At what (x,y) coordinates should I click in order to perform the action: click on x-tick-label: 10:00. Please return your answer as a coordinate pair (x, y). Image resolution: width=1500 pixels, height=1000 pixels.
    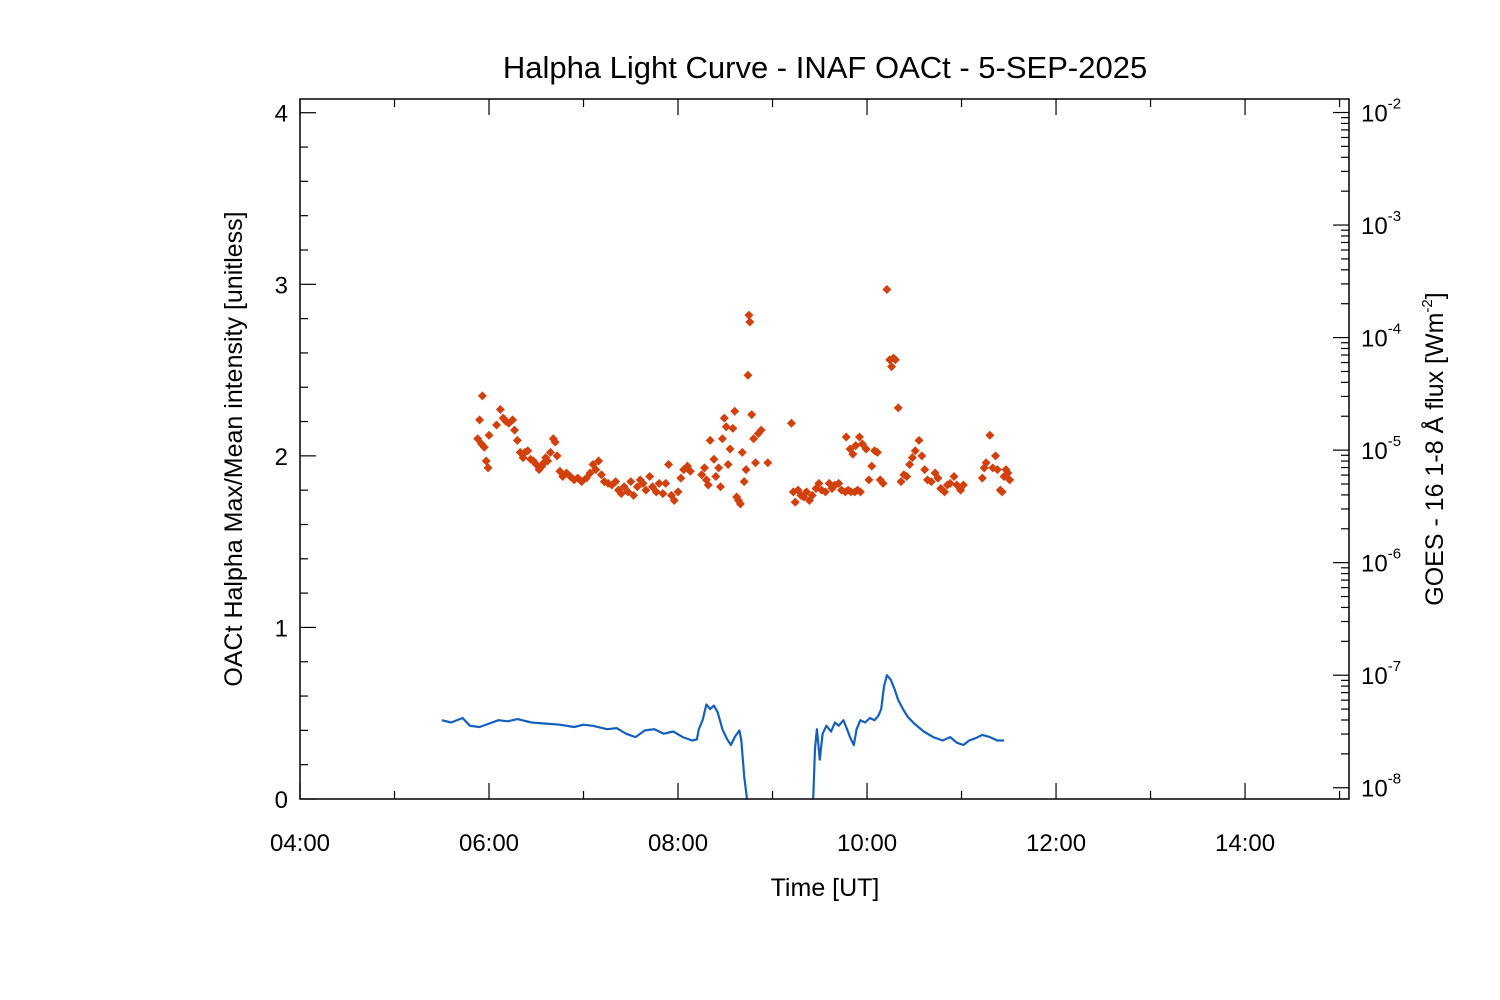
    Looking at the image, I should click on (867, 843).